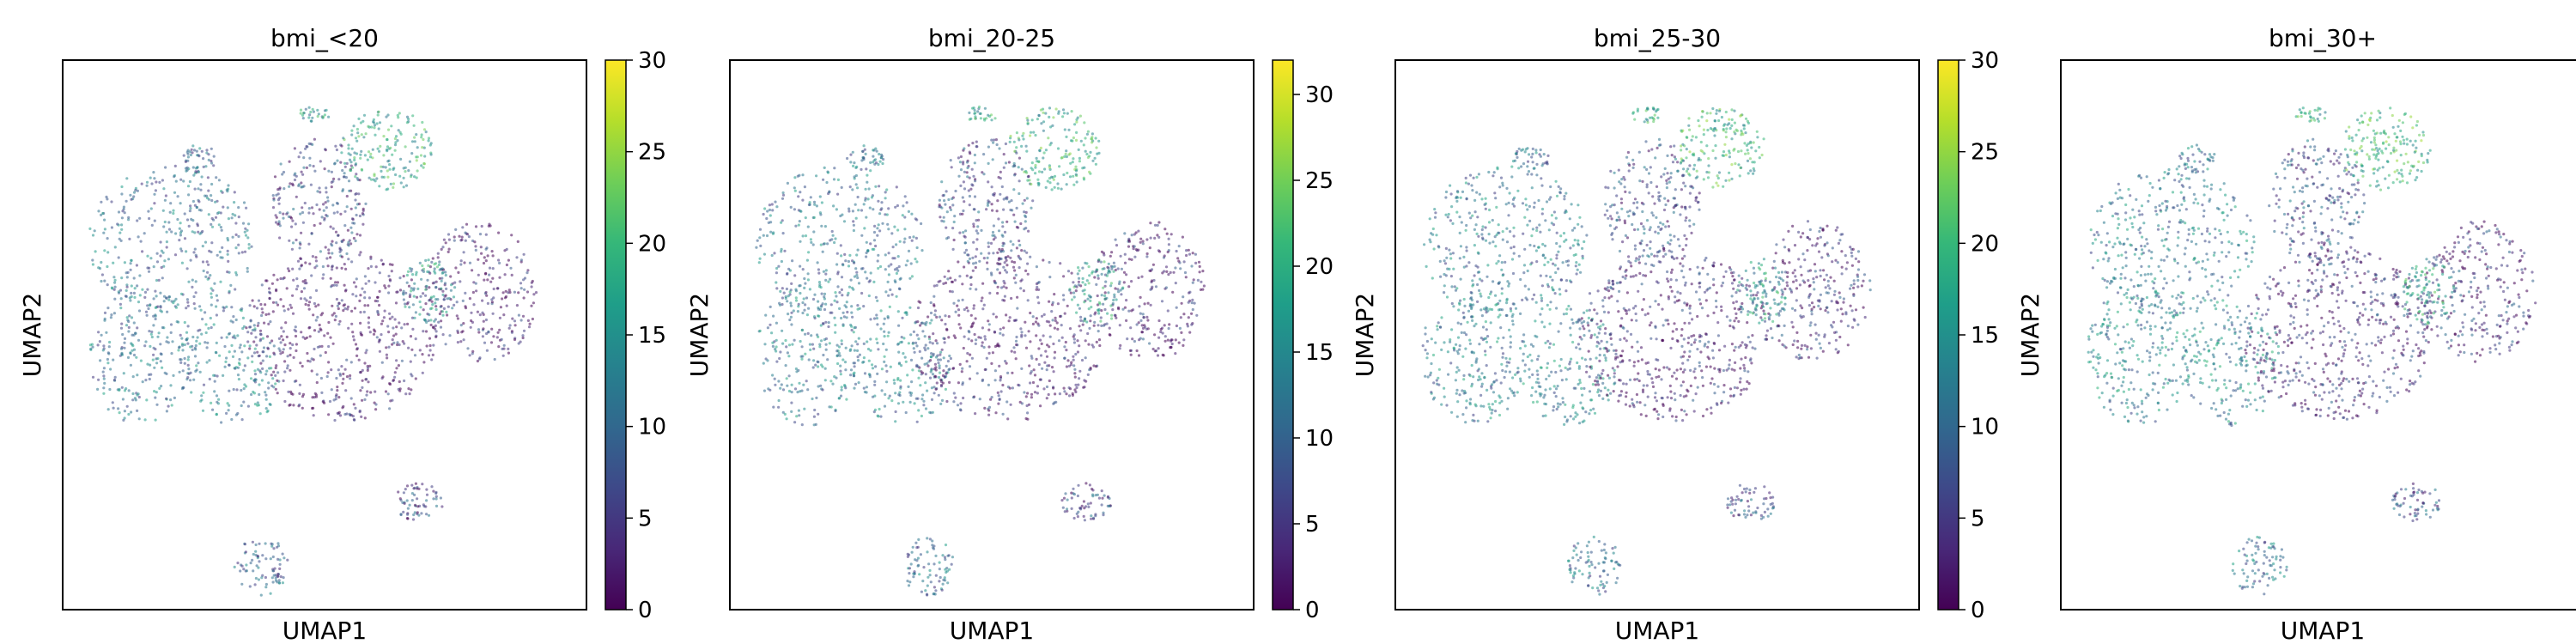 Image resolution: width=2576 pixels, height=644 pixels. What do you see at coordinates (652, 61) in the screenshot?
I see `colorbar-tick-label: 30` at bounding box center [652, 61].